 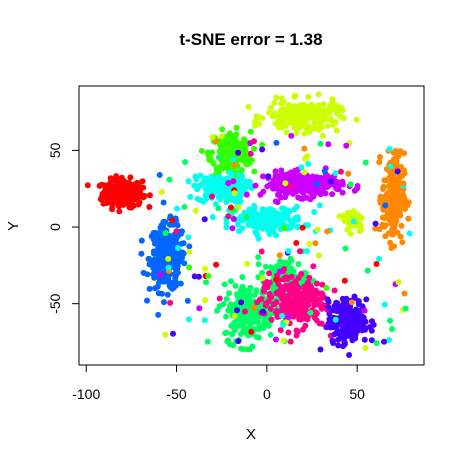 I want to click on y-axis: -50 0 50, so click(x=63, y=228).